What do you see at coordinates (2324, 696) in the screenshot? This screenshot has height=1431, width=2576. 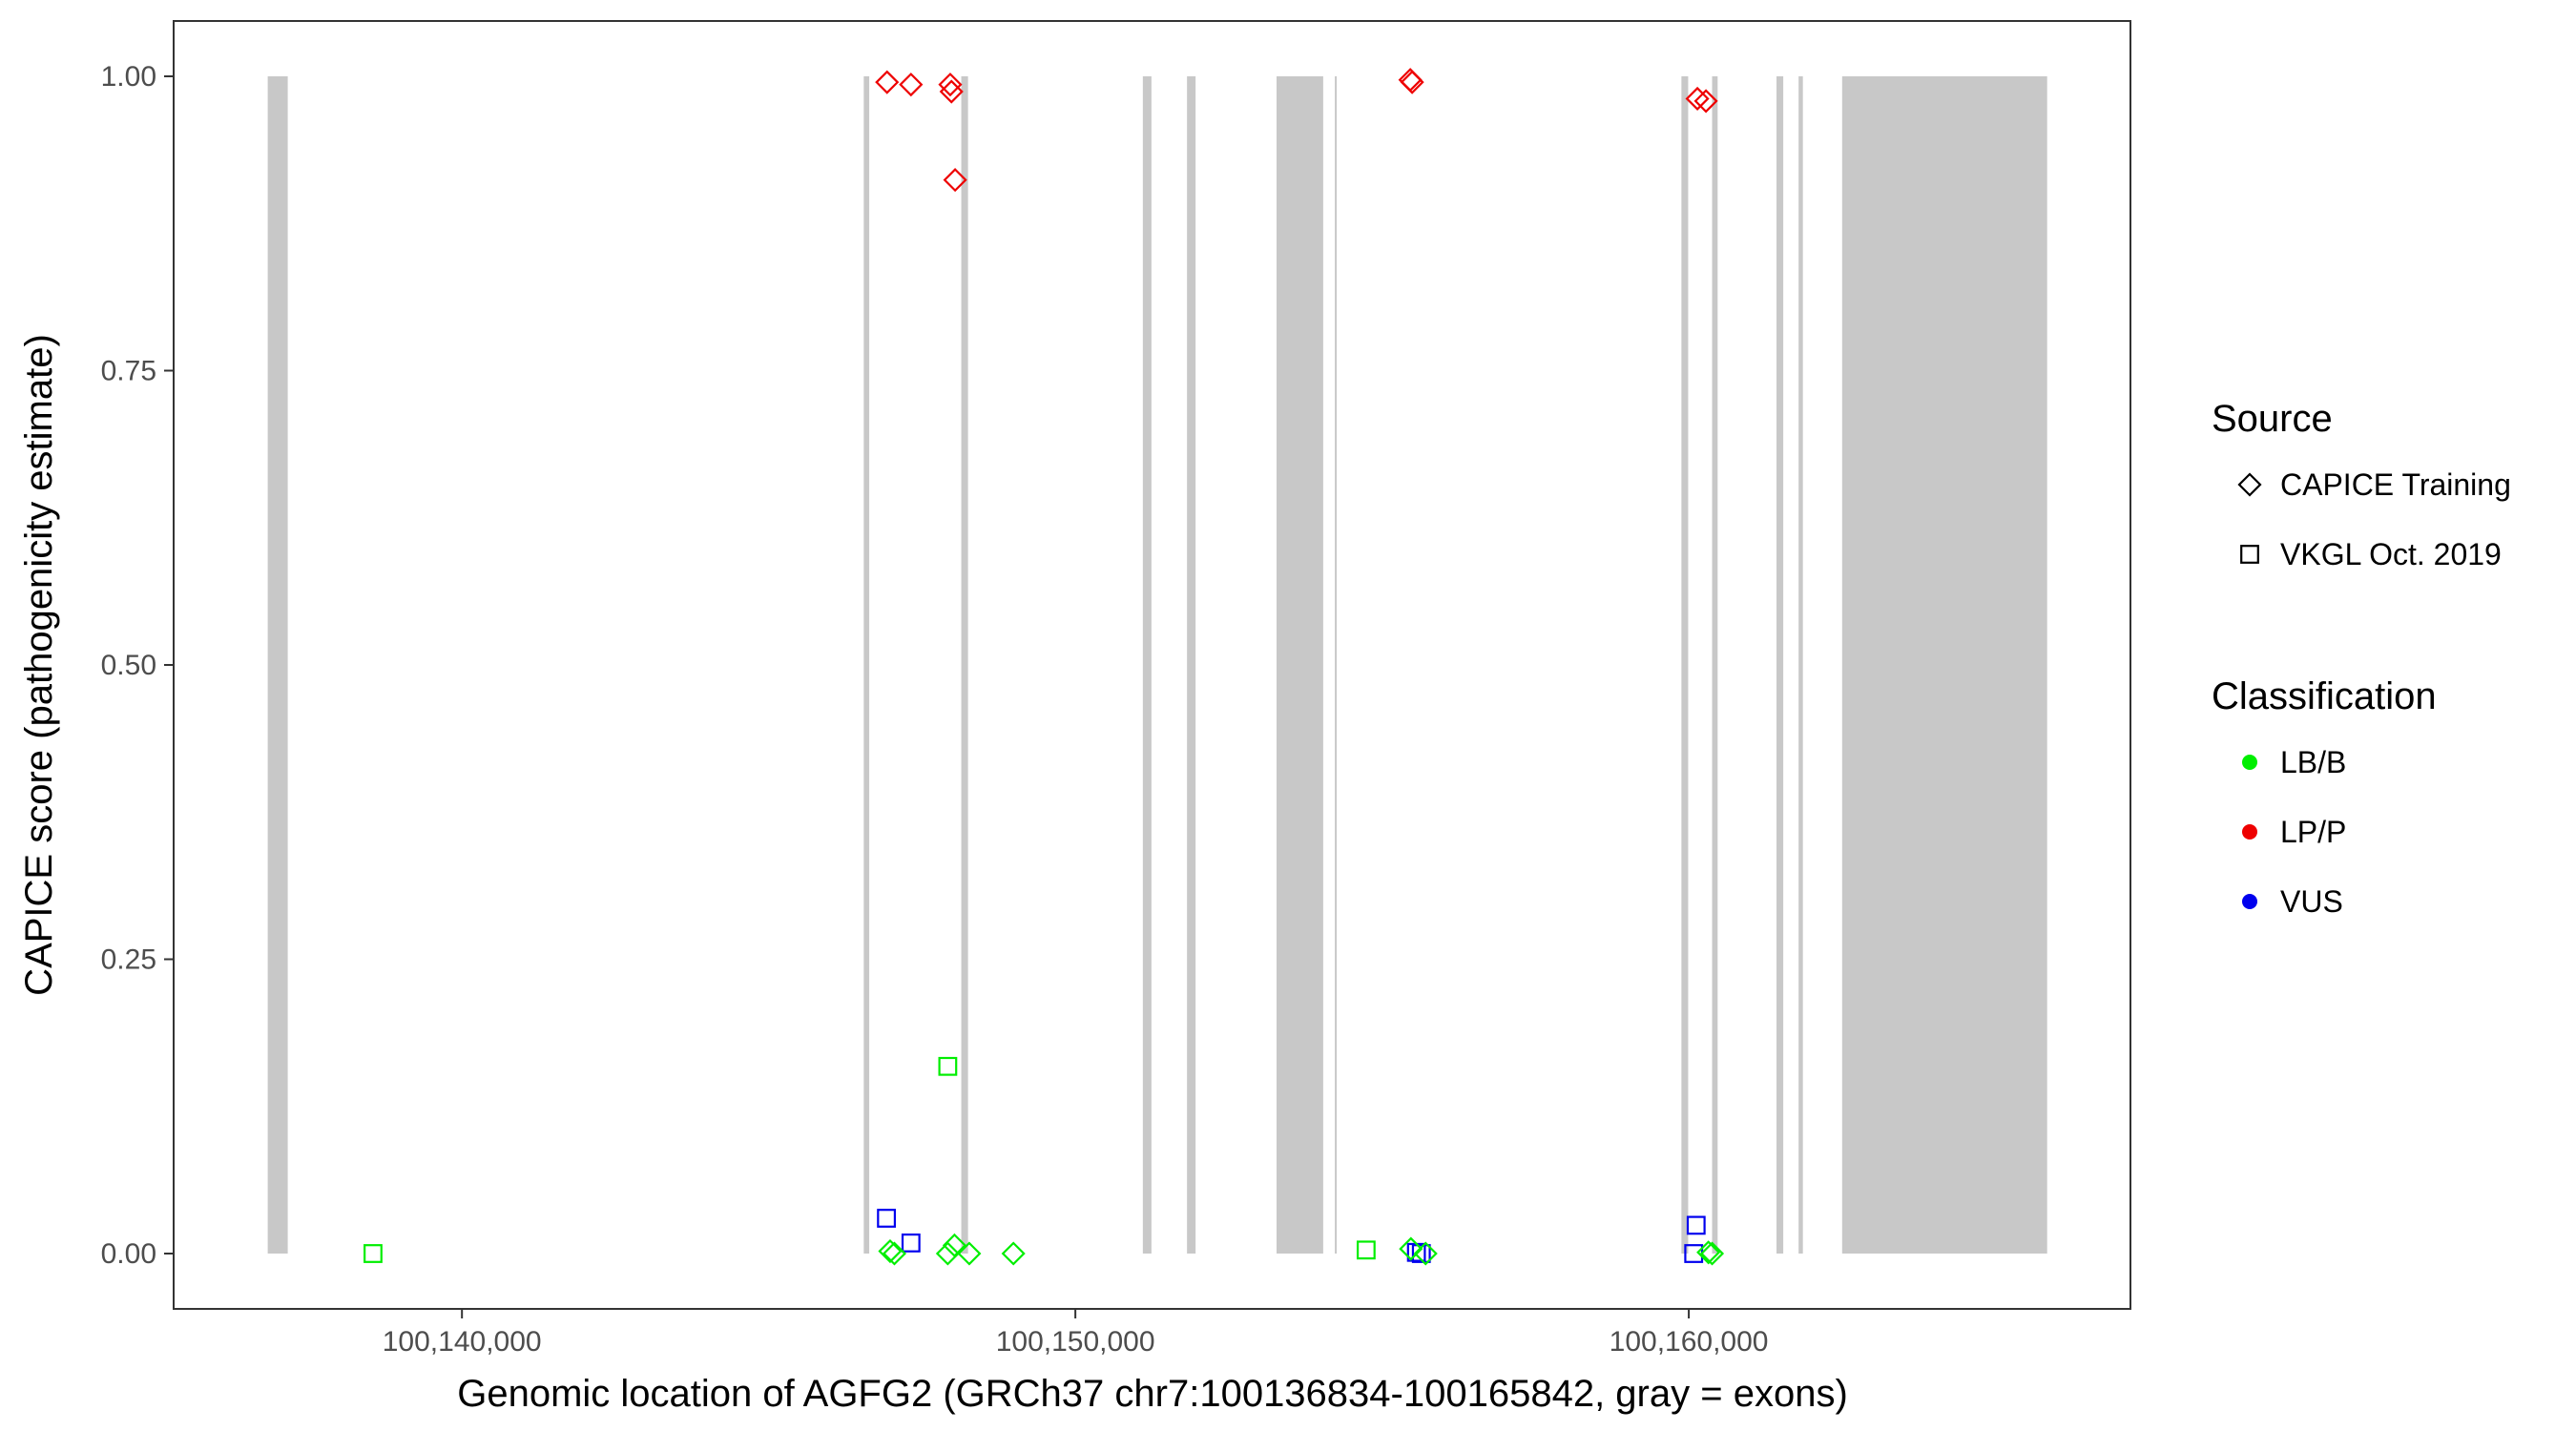 I see `legend-classification-title: Classification` at bounding box center [2324, 696].